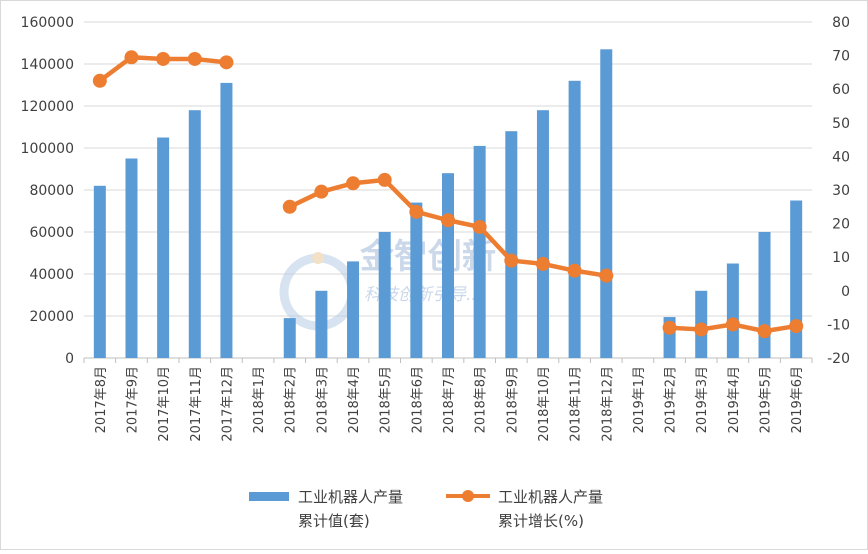 The image size is (868, 554). I want to click on x-tick-label: 2017年10月, so click(164, 404).